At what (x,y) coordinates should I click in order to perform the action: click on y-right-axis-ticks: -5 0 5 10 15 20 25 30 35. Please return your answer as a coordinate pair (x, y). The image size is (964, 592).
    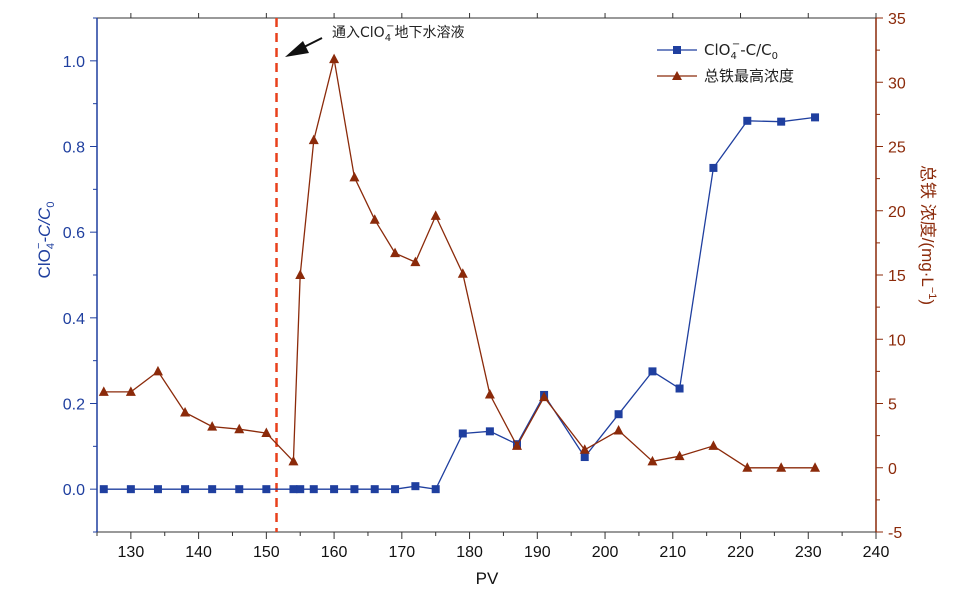
    Looking at the image, I should click on (891, 276).